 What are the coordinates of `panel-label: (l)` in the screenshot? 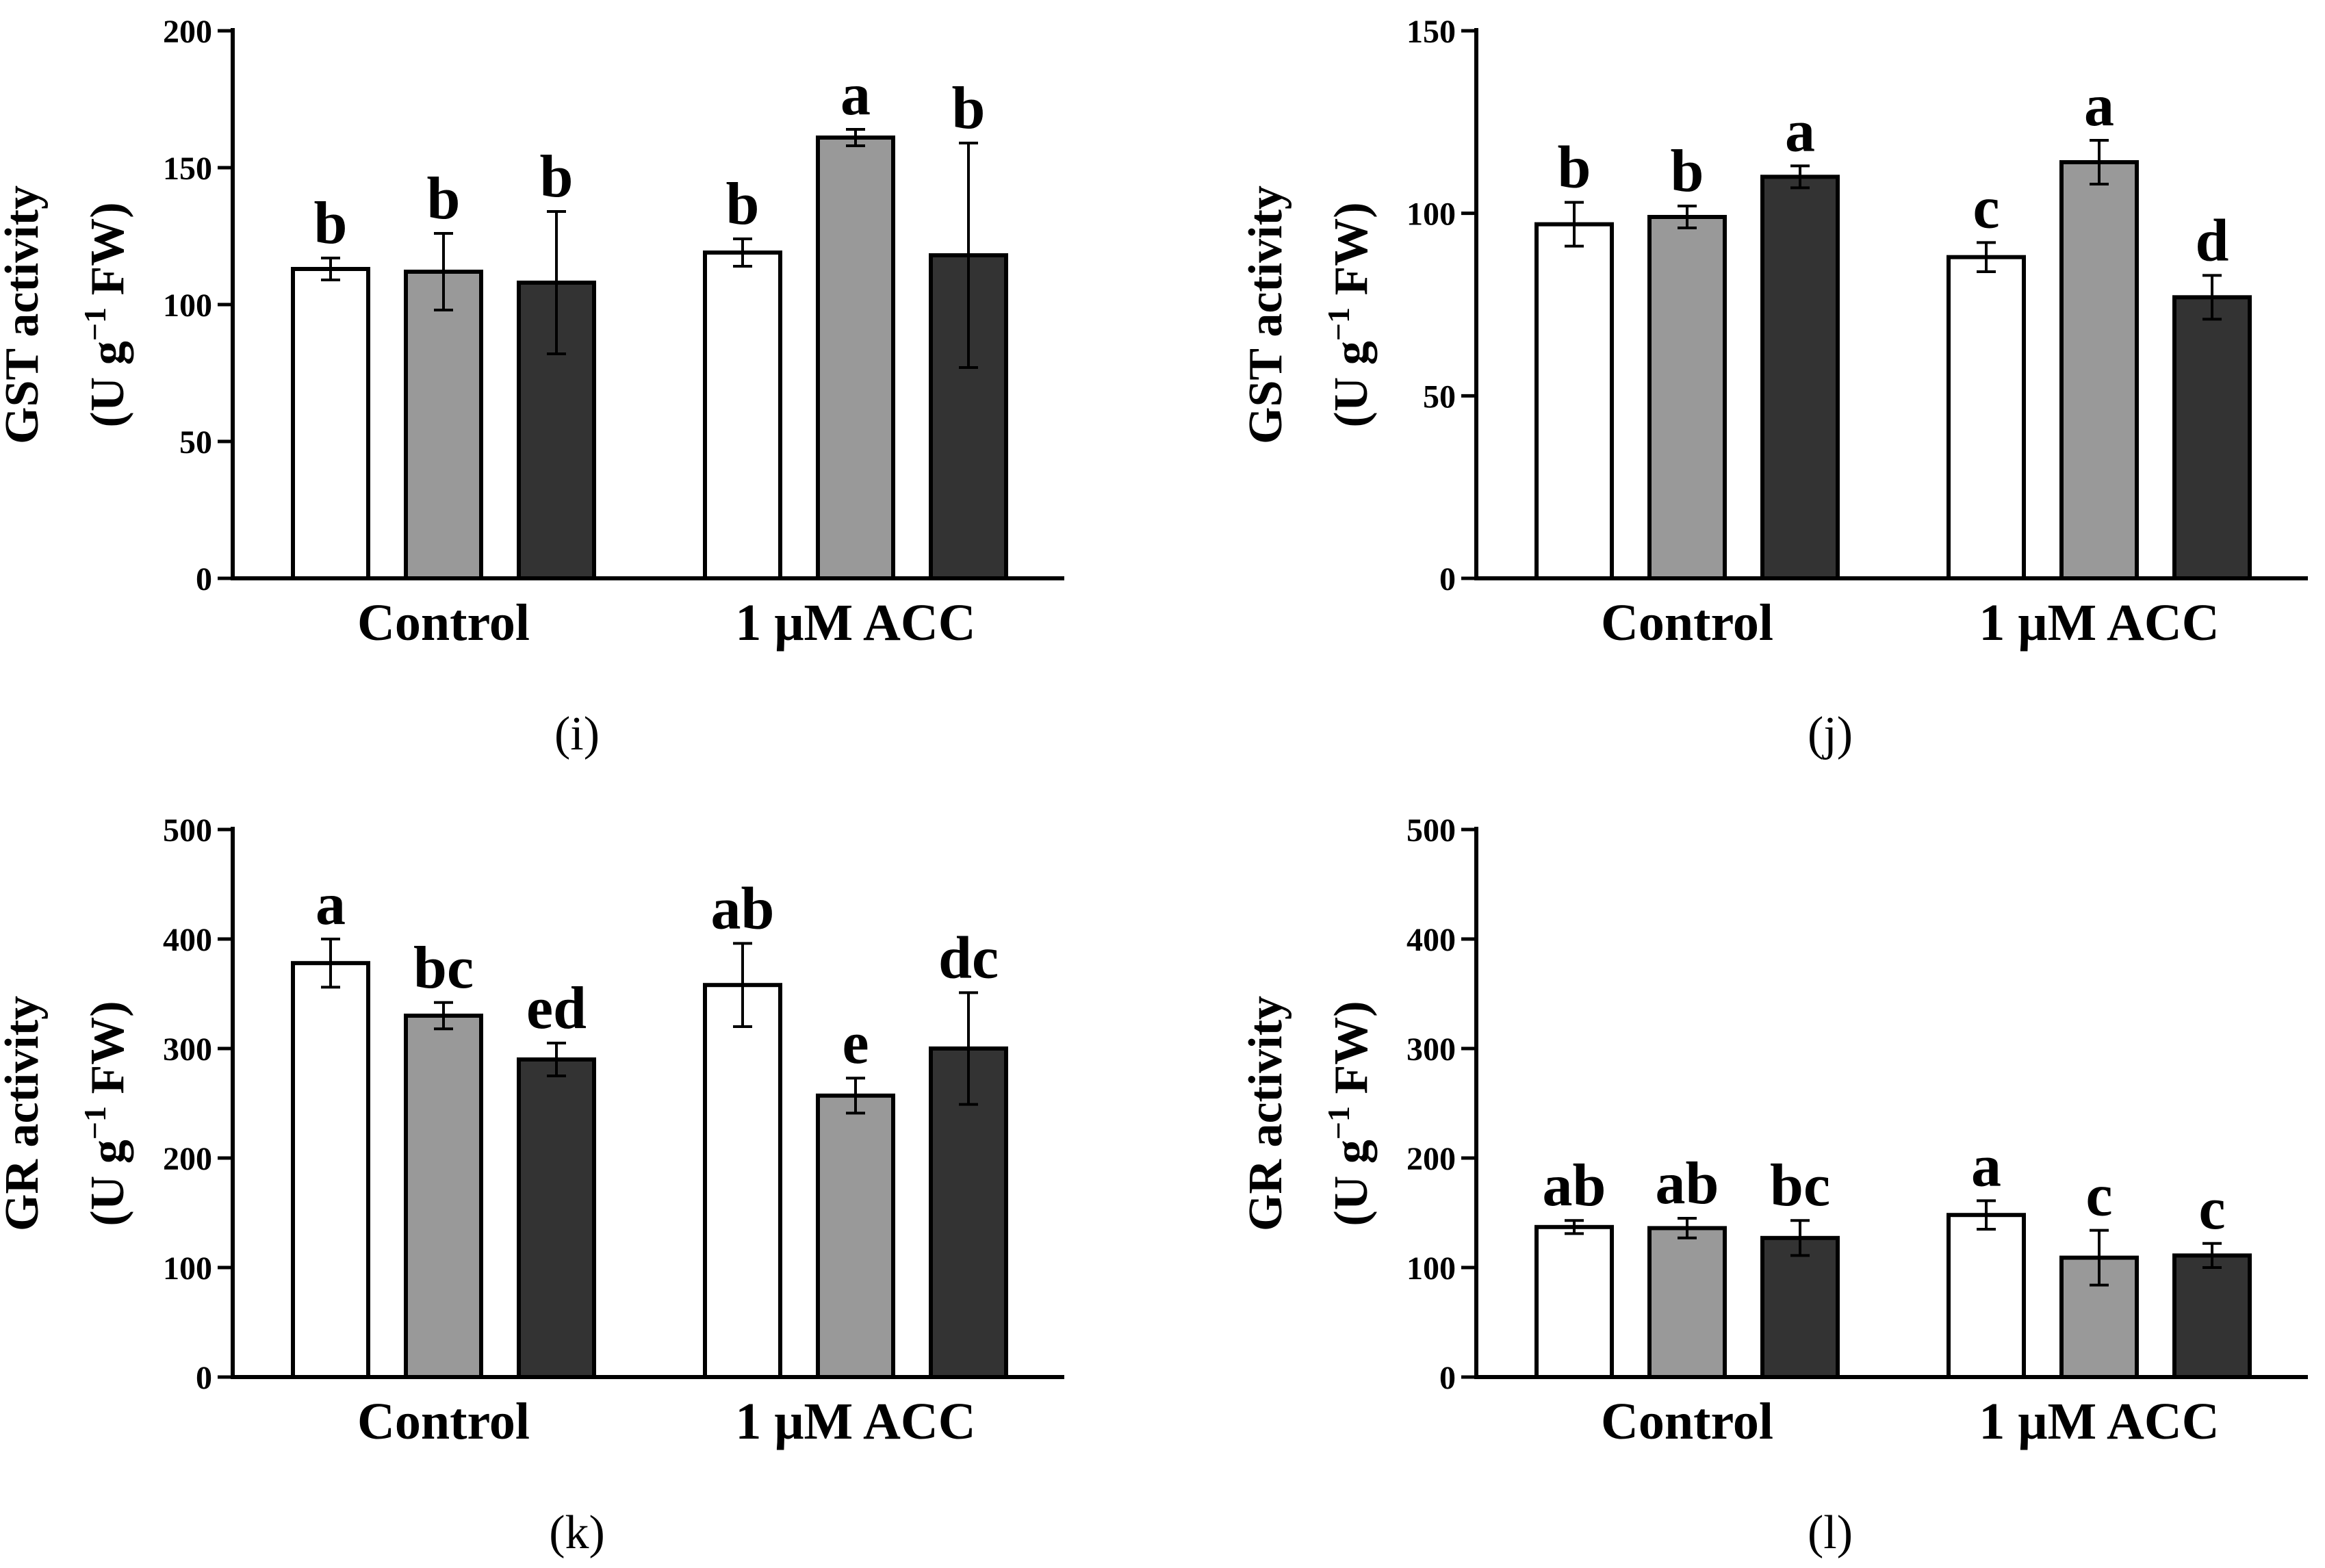 It's located at (1831, 1532).